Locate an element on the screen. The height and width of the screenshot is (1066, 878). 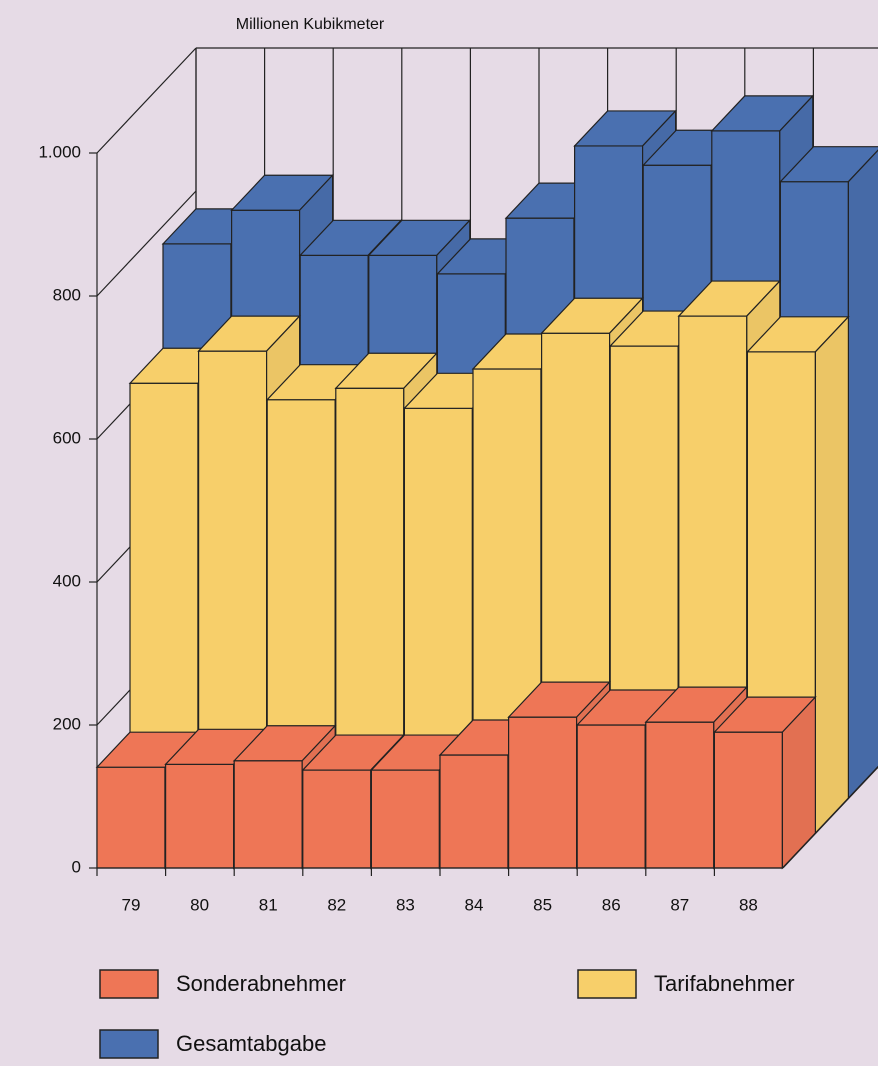
x-tick-label: 81 is located at coordinates (268, 904).